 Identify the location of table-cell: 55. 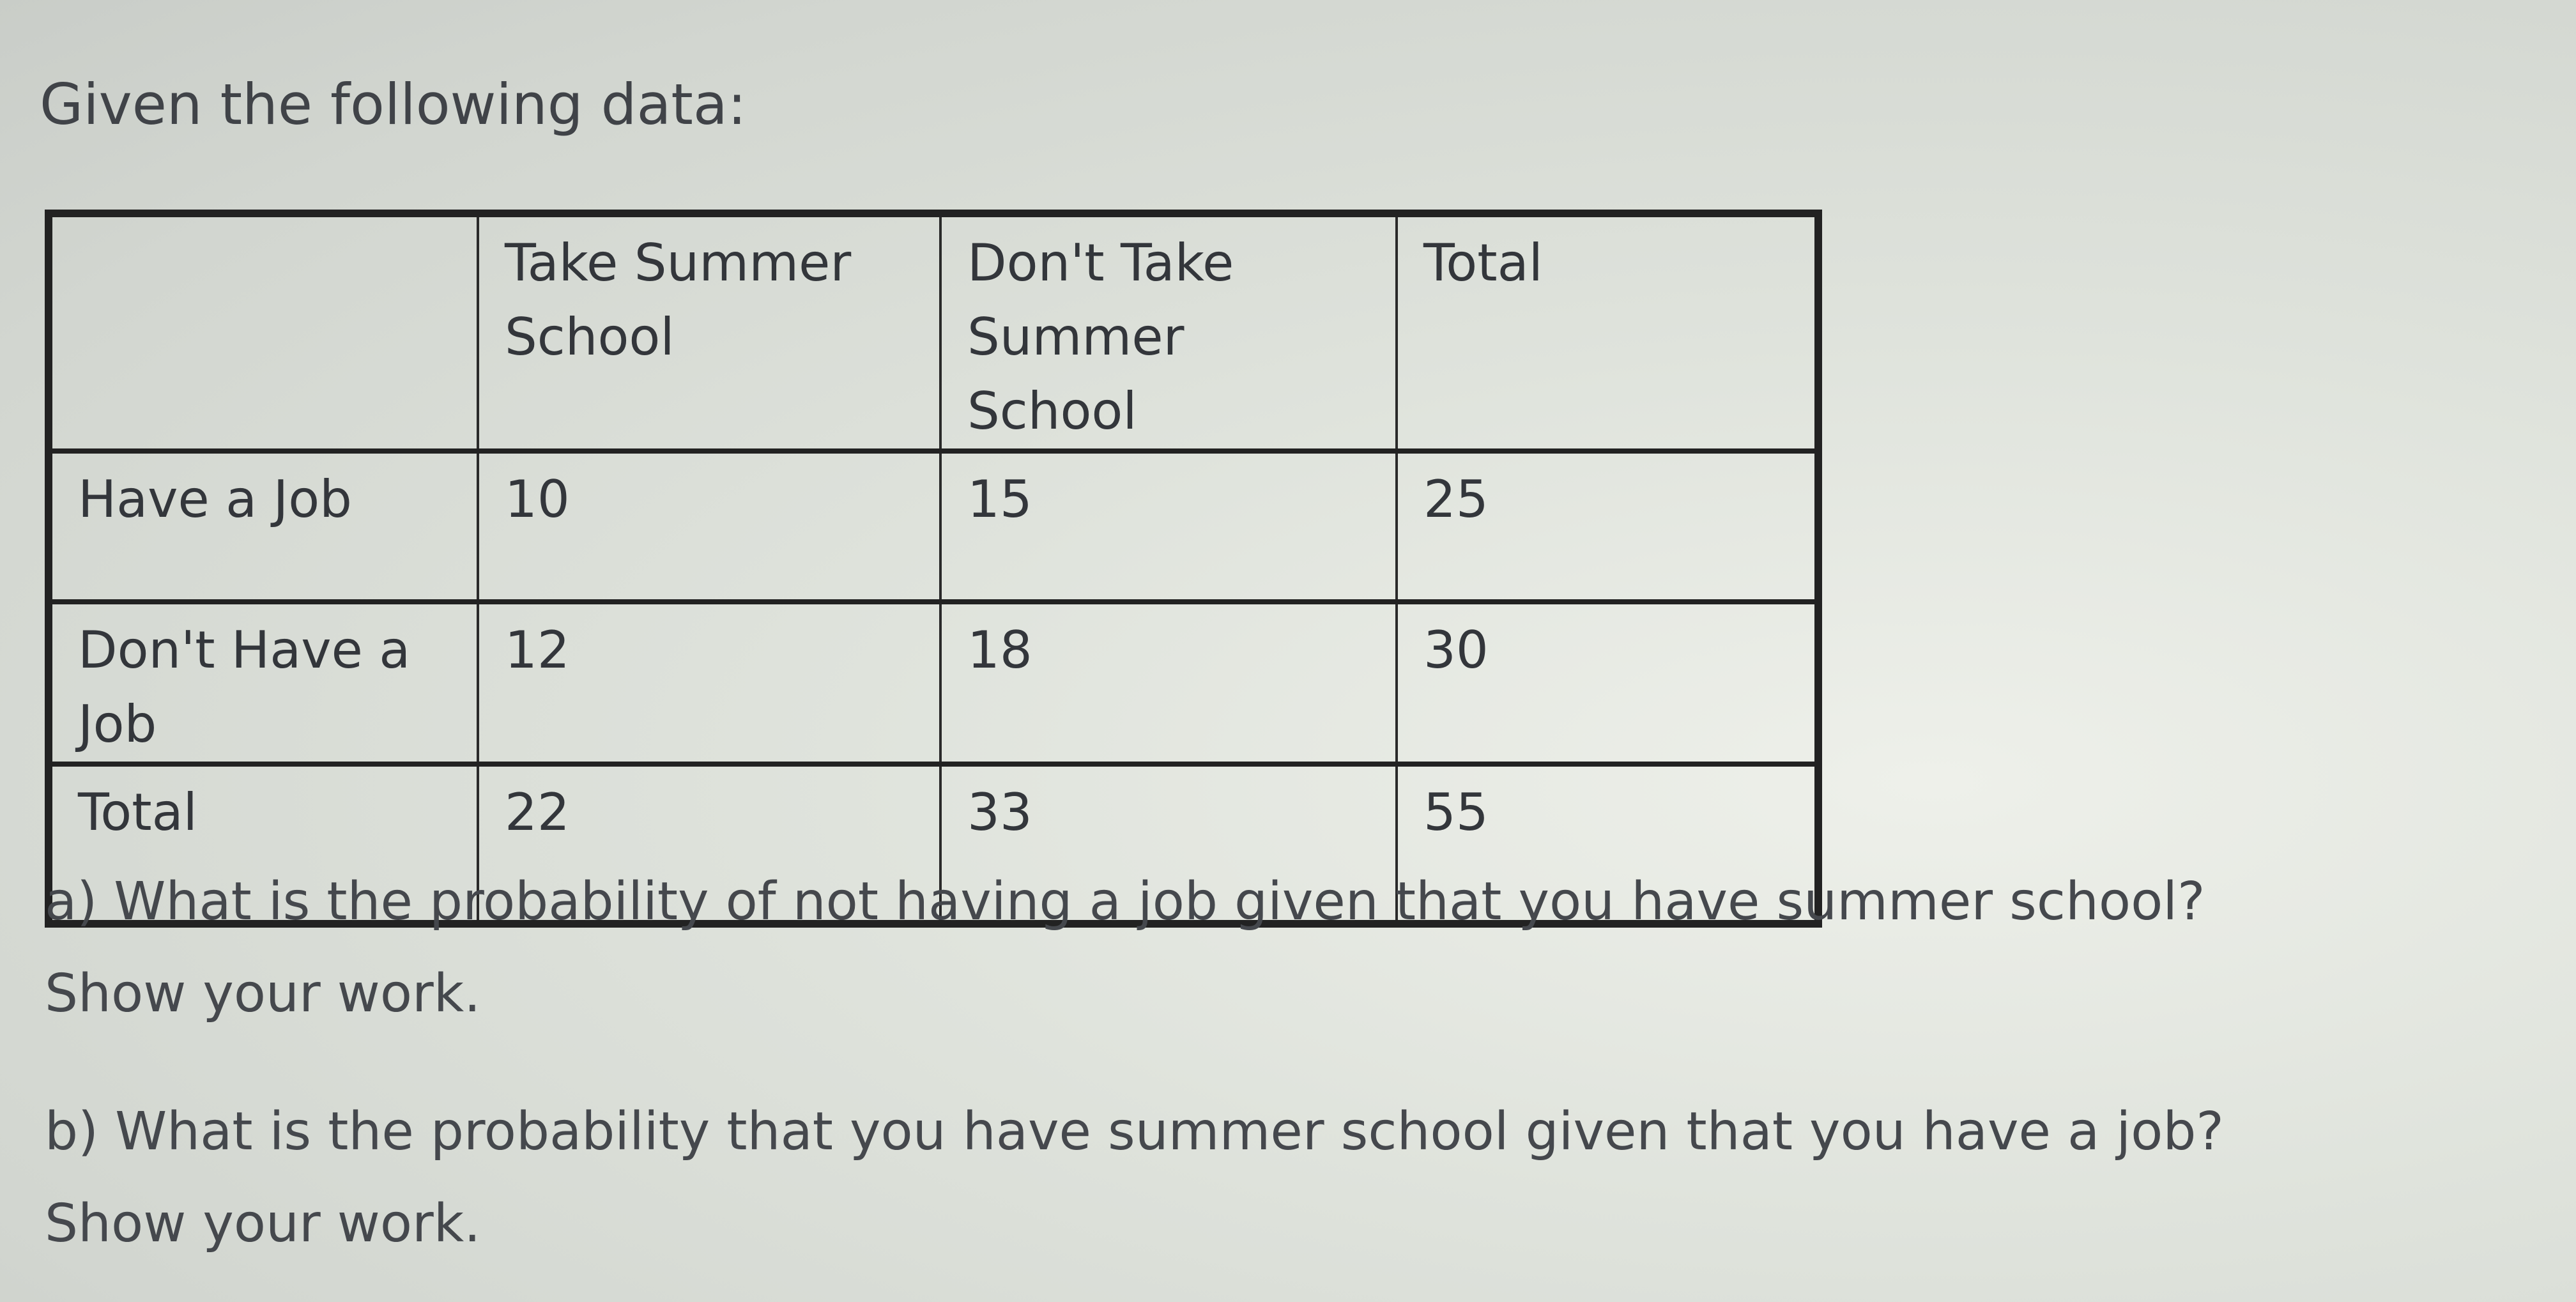
(1607, 844).